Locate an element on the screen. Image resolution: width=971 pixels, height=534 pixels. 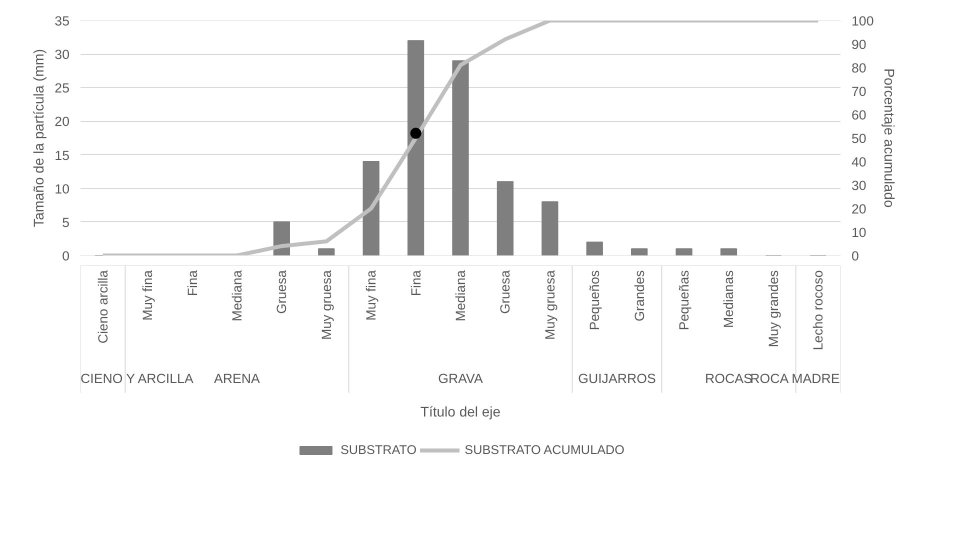
x-tick-label: Grandes is located at coordinates (639, 296).